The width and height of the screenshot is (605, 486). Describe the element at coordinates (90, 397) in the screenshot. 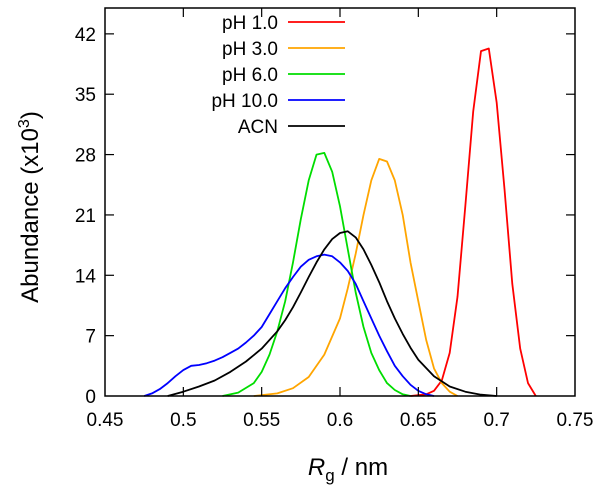

I see `y-tick-label: 0` at that location.